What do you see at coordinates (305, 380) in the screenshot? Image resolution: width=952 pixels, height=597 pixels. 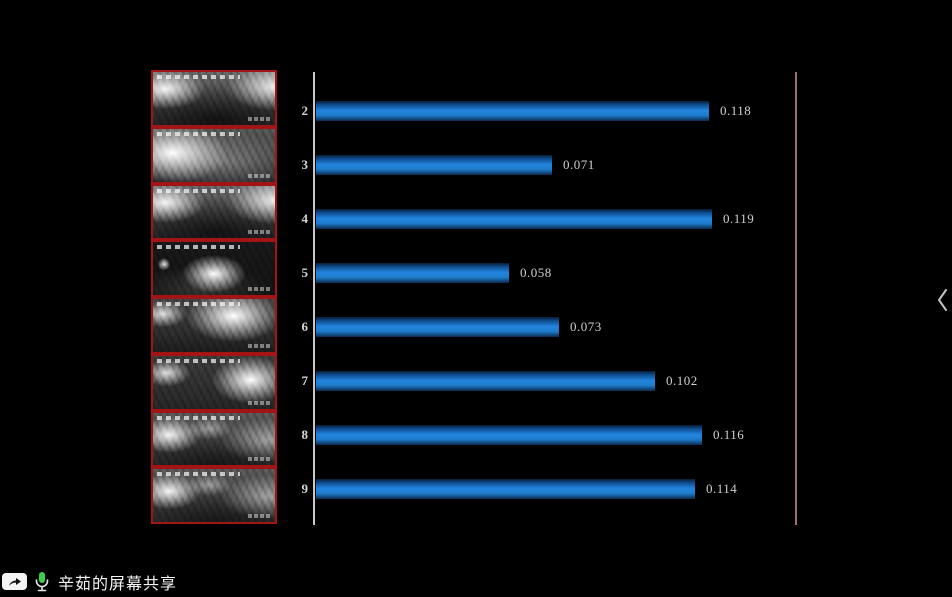 I see `category-label: 7` at bounding box center [305, 380].